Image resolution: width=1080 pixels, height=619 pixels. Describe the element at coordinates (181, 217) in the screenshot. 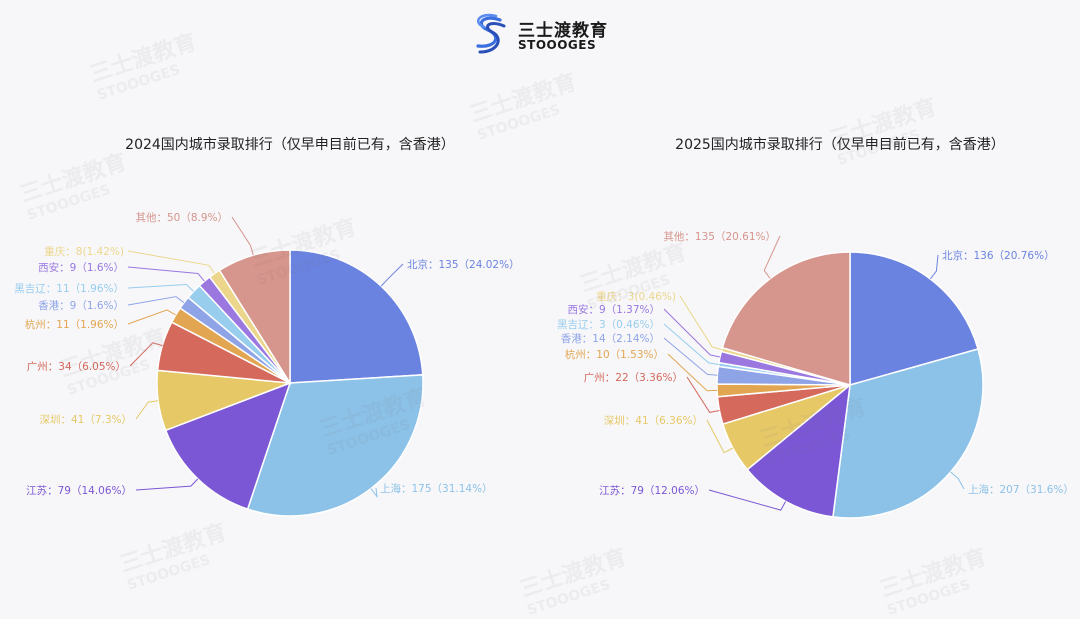

I see `slice-label-0-10: 其他：50（8.9%）` at that location.